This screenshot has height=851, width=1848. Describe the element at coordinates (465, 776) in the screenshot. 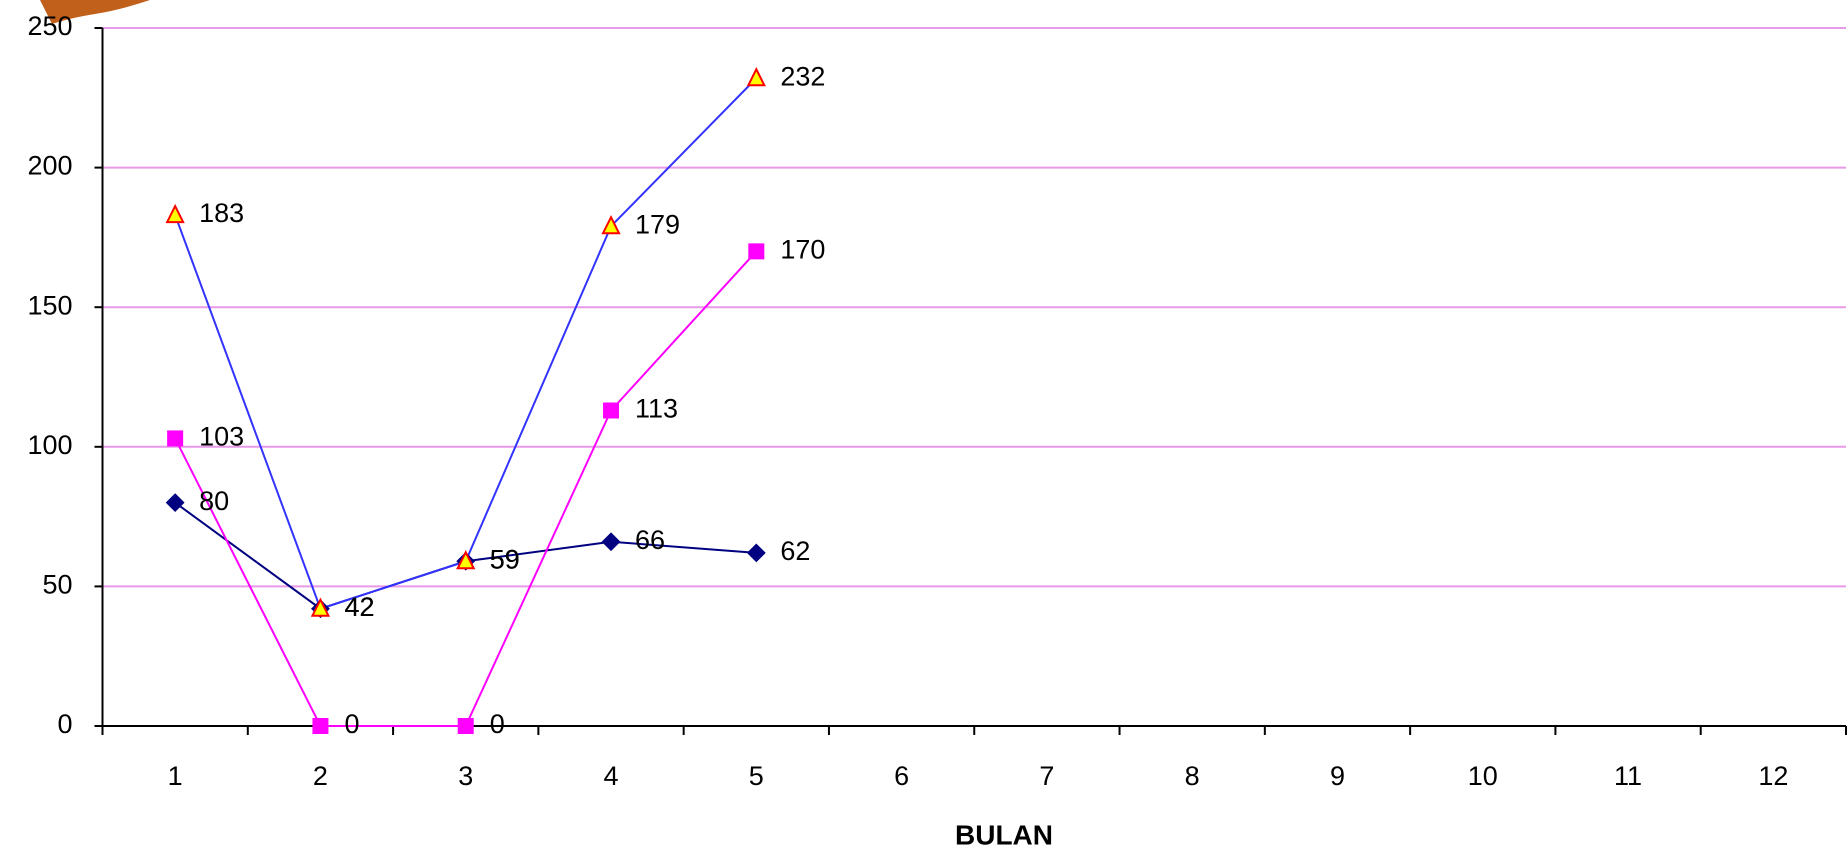

I see `x-tick-label: 3` at that location.